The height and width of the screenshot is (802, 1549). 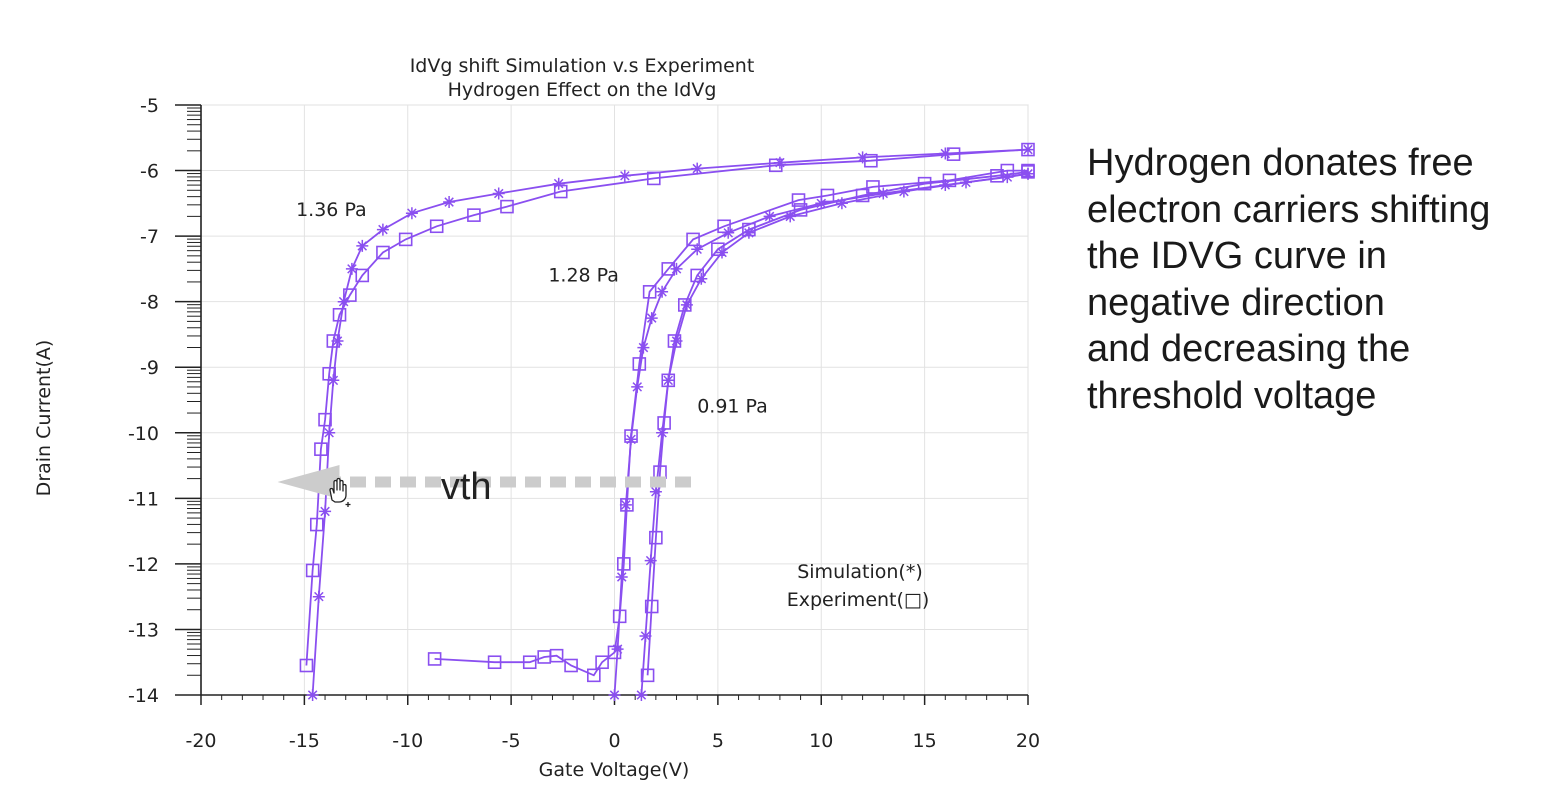 I want to click on legend-experiment: Experiment(□), so click(x=858, y=600).